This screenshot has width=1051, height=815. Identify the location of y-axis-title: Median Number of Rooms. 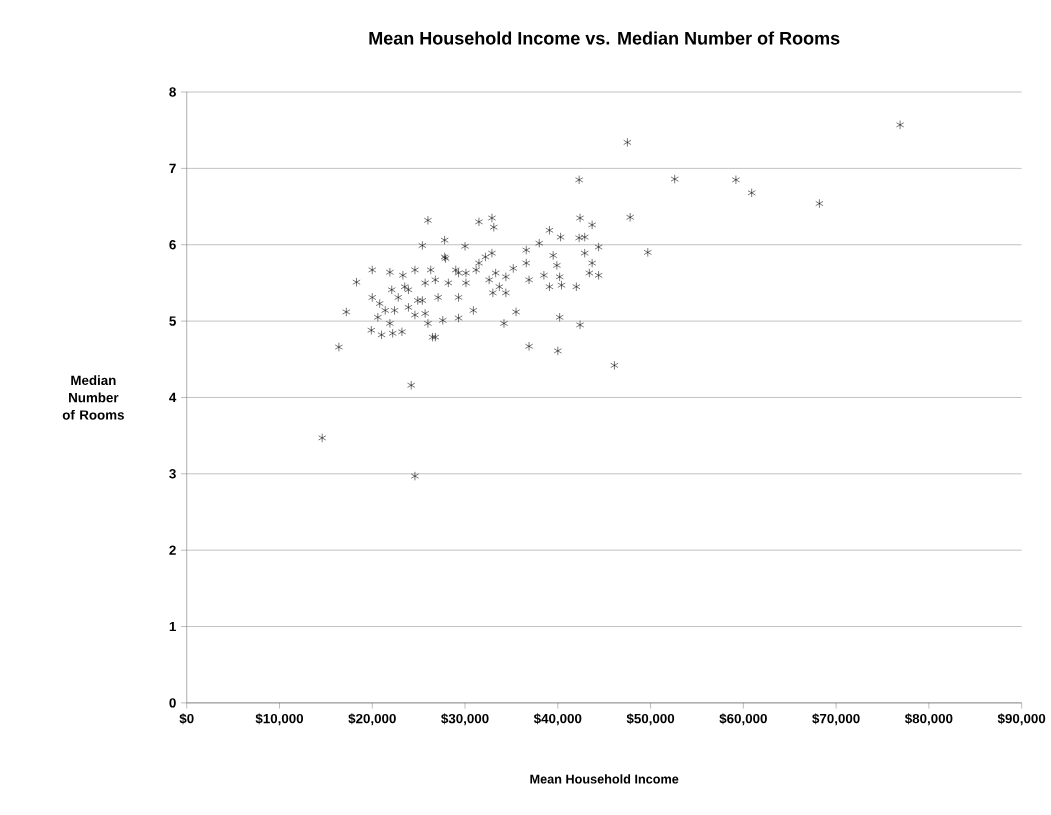
(93, 397).